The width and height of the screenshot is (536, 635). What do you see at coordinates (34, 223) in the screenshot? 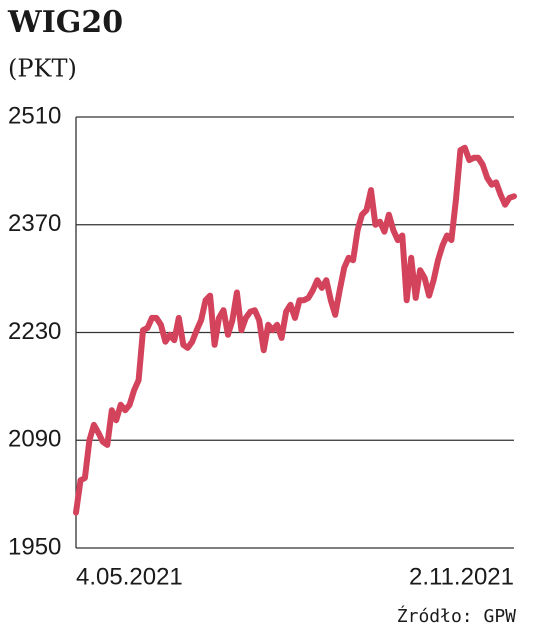
I see `y-tick-label: 2370` at bounding box center [34, 223].